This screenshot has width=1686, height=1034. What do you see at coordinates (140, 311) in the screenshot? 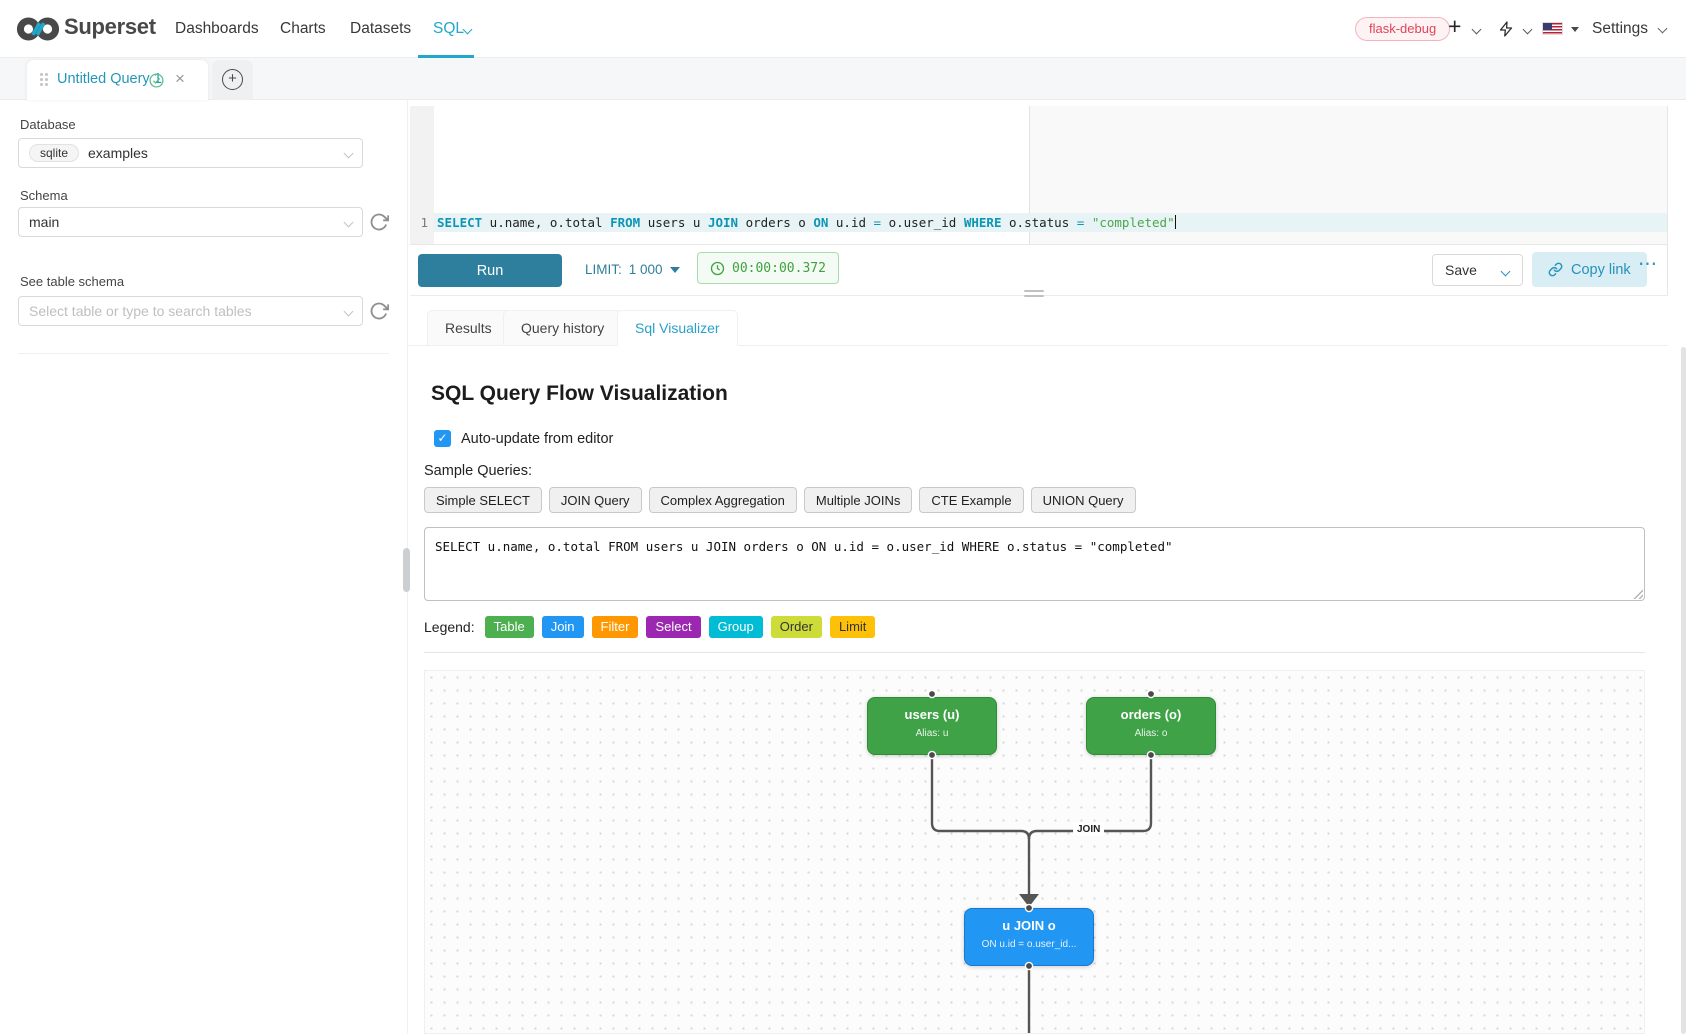
I see `table-select-placeholder: Select table or type to search tables` at bounding box center [140, 311].